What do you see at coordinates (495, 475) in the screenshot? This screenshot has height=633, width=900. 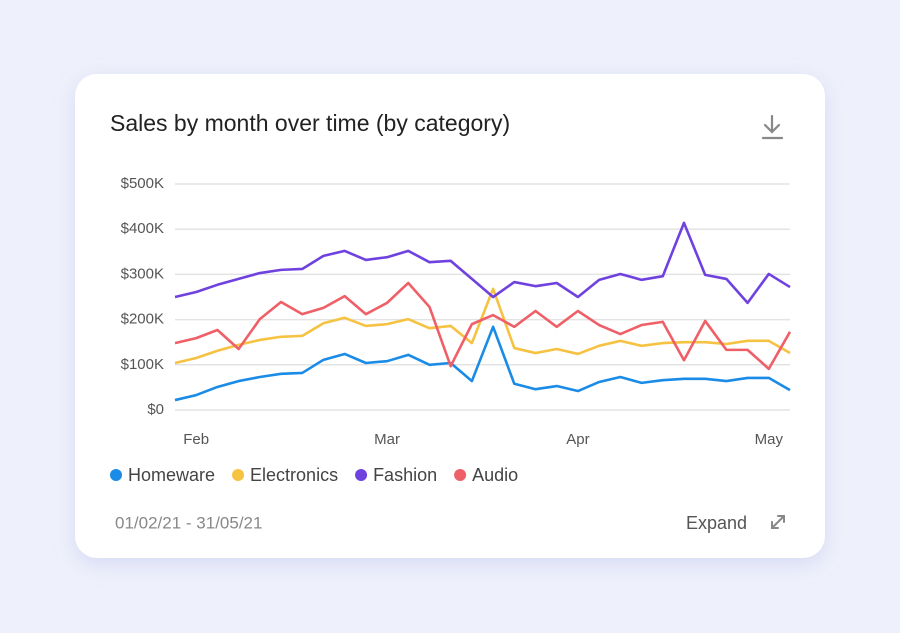 I see `legend-label: Audio` at bounding box center [495, 475].